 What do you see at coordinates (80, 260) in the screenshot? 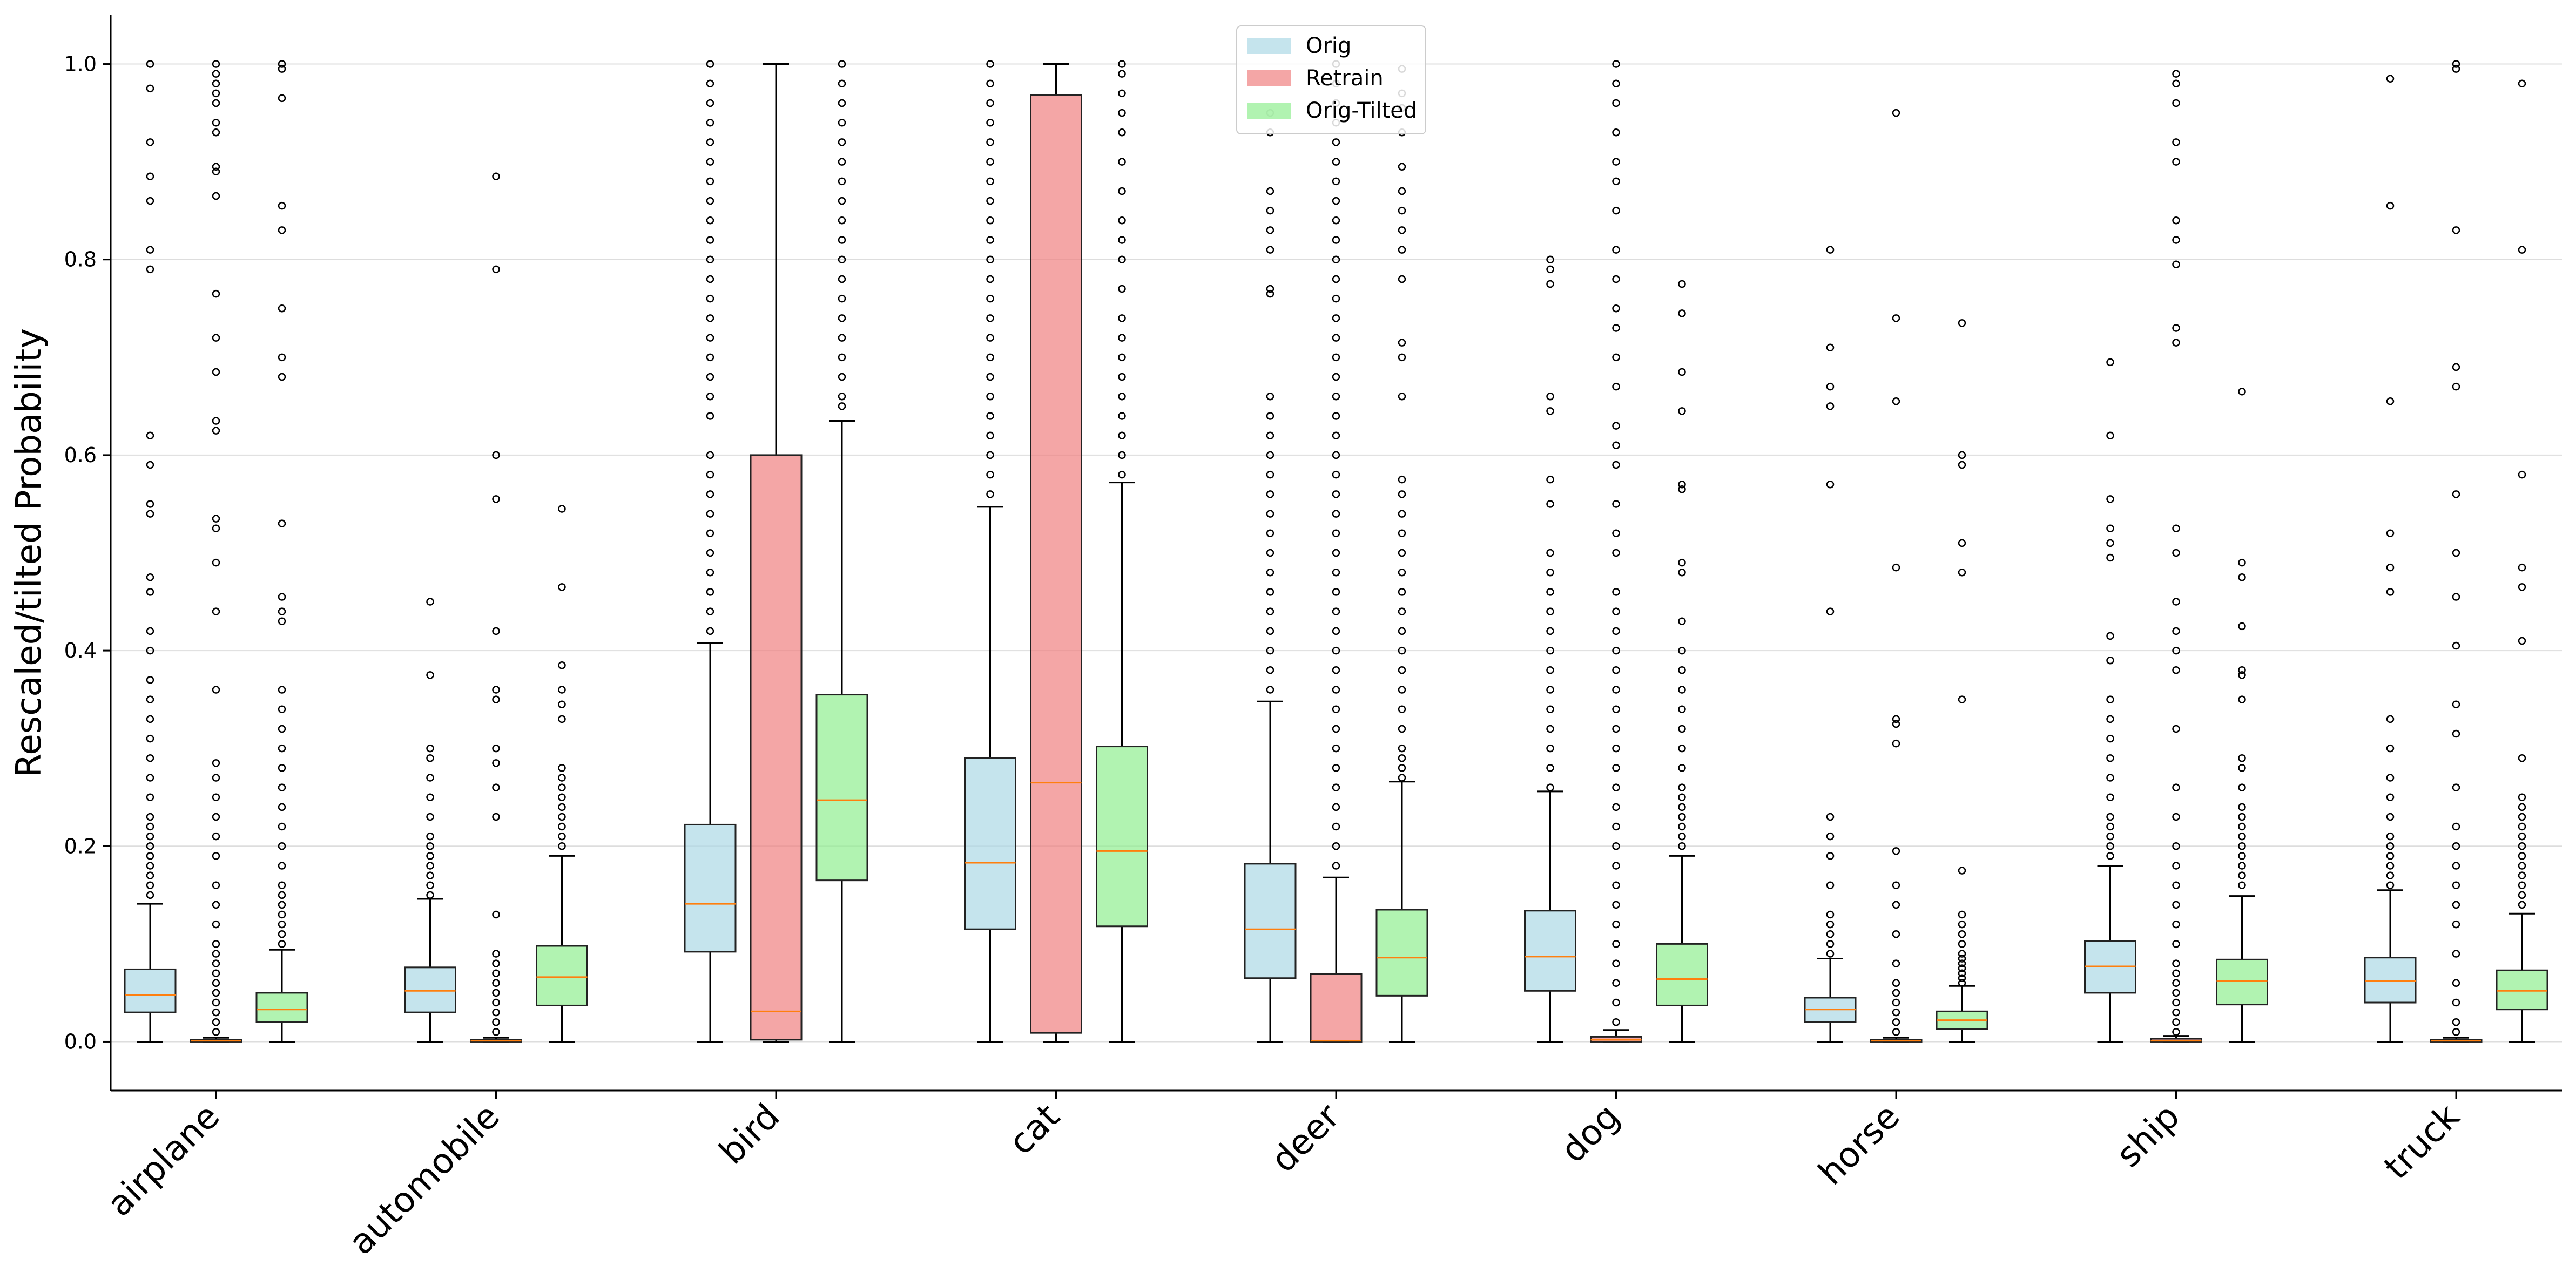
I see `y-tick-label: 0.8` at bounding box center [80, 260].